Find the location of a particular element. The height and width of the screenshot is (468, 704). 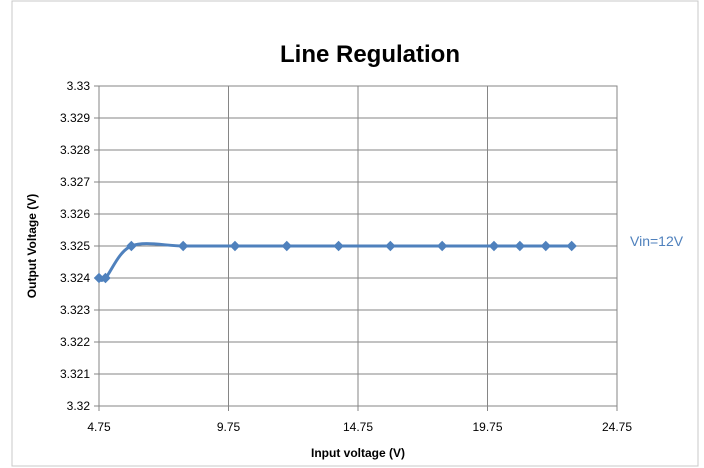

x-tick-label: 14.75 is located at coordinates (358, 427).